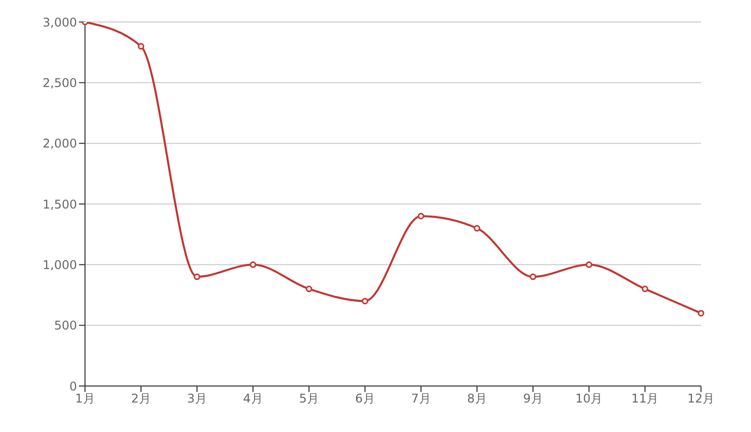 This screenshot has width=751, height=432. I want to click on y-tick-label: 0, so click(73, 386).